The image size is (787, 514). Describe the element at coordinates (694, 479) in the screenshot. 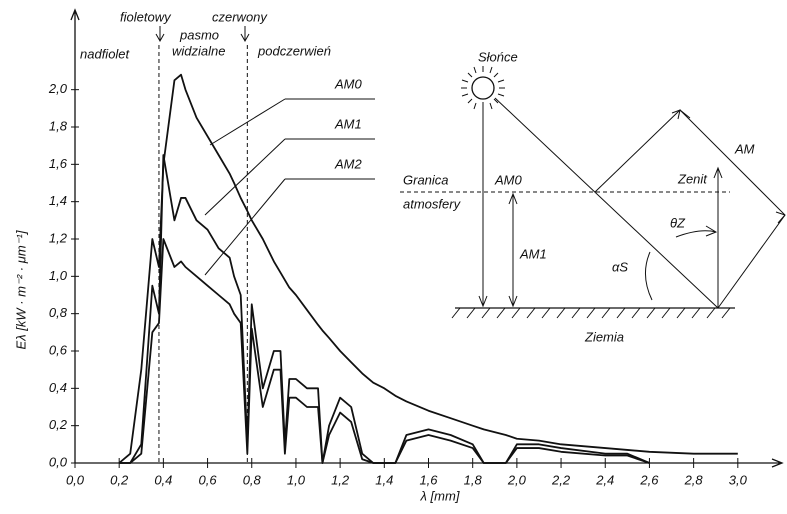

I see `x-tick-label: 2,8` at that location.